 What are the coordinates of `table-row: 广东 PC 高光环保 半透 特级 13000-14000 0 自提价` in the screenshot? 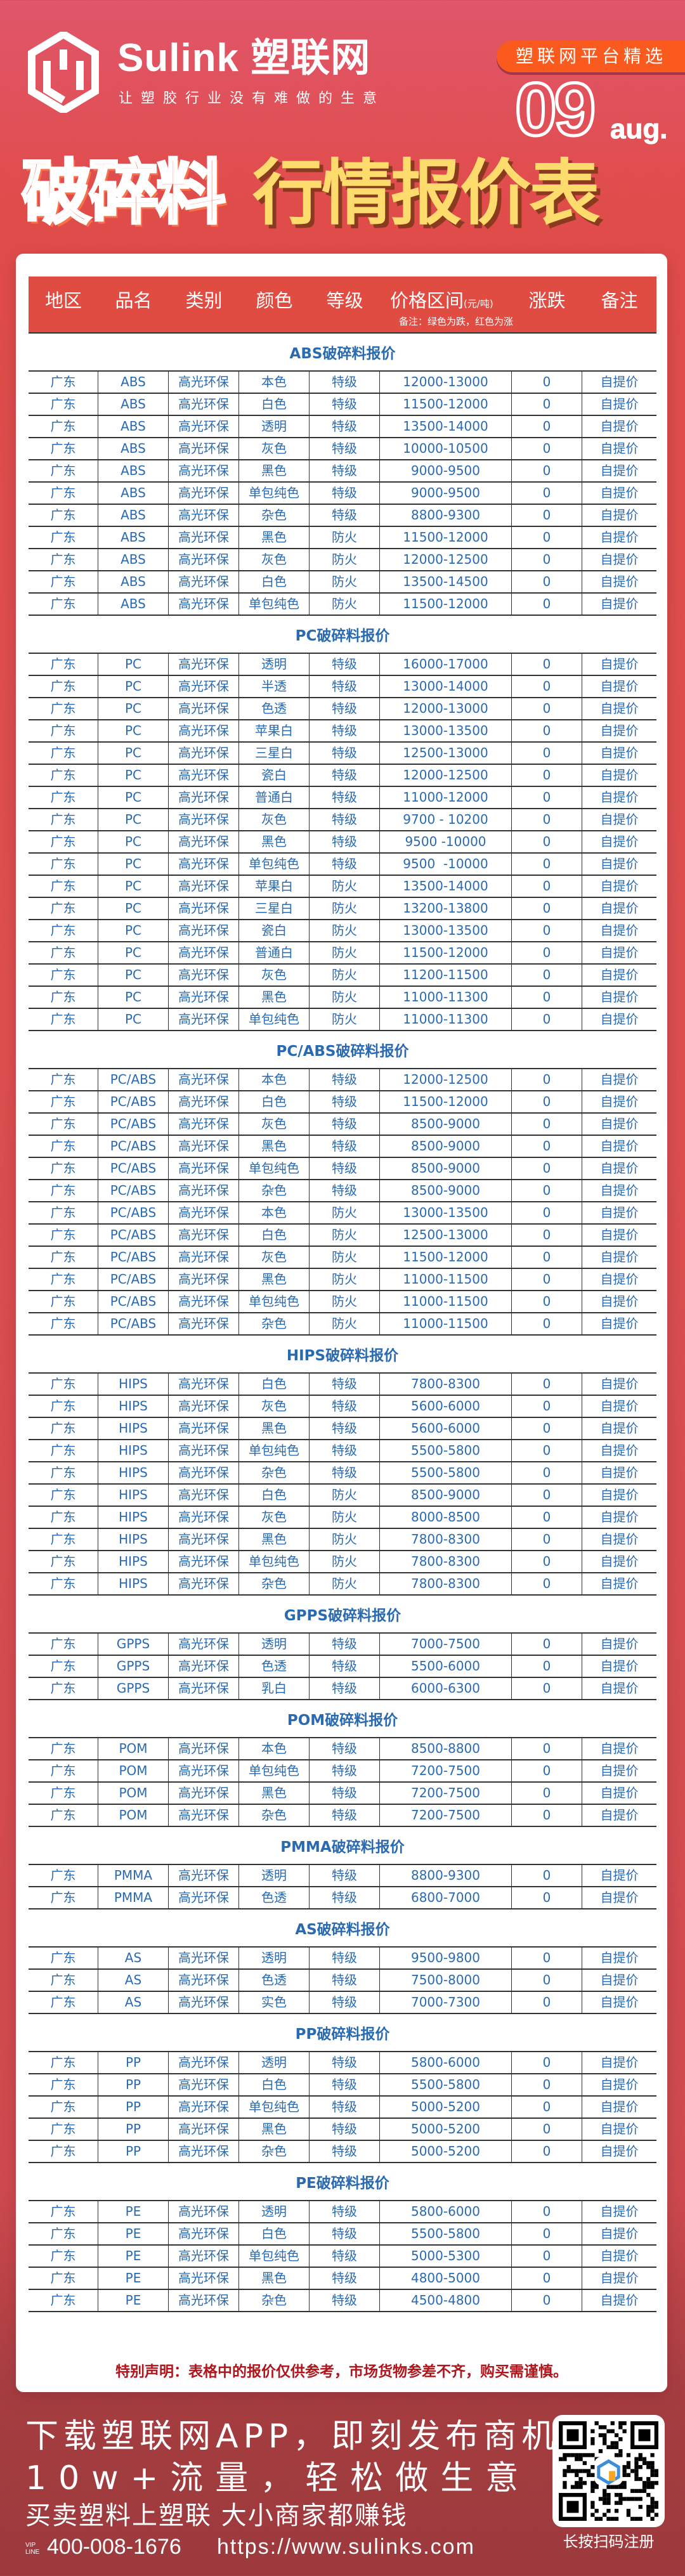 It's located at (342, 687).